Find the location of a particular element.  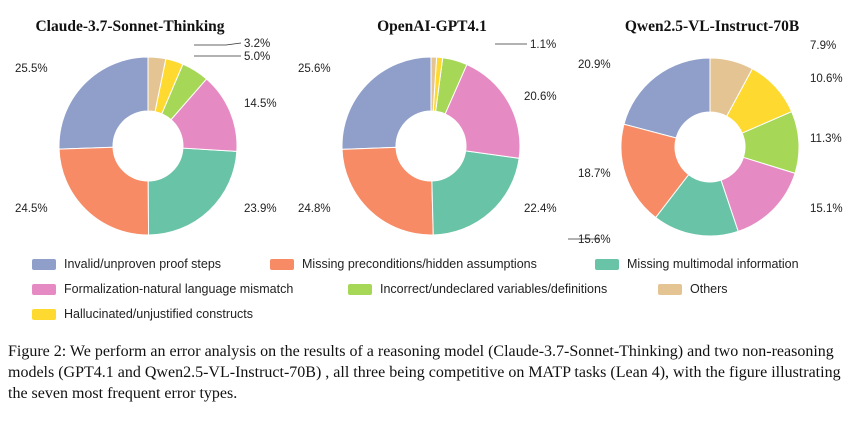

chart-title-qwen: Qwen2.5-VL-Instruct-70B is located at coordinates (712, 26).